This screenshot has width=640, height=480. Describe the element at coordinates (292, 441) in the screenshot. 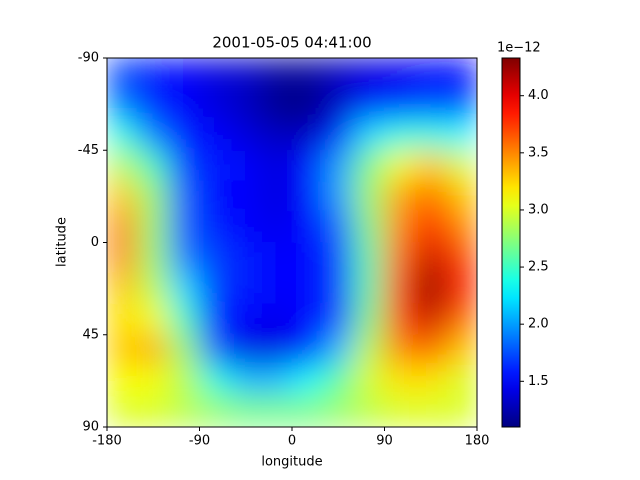

I see `x-tick-label: 0` at that location.